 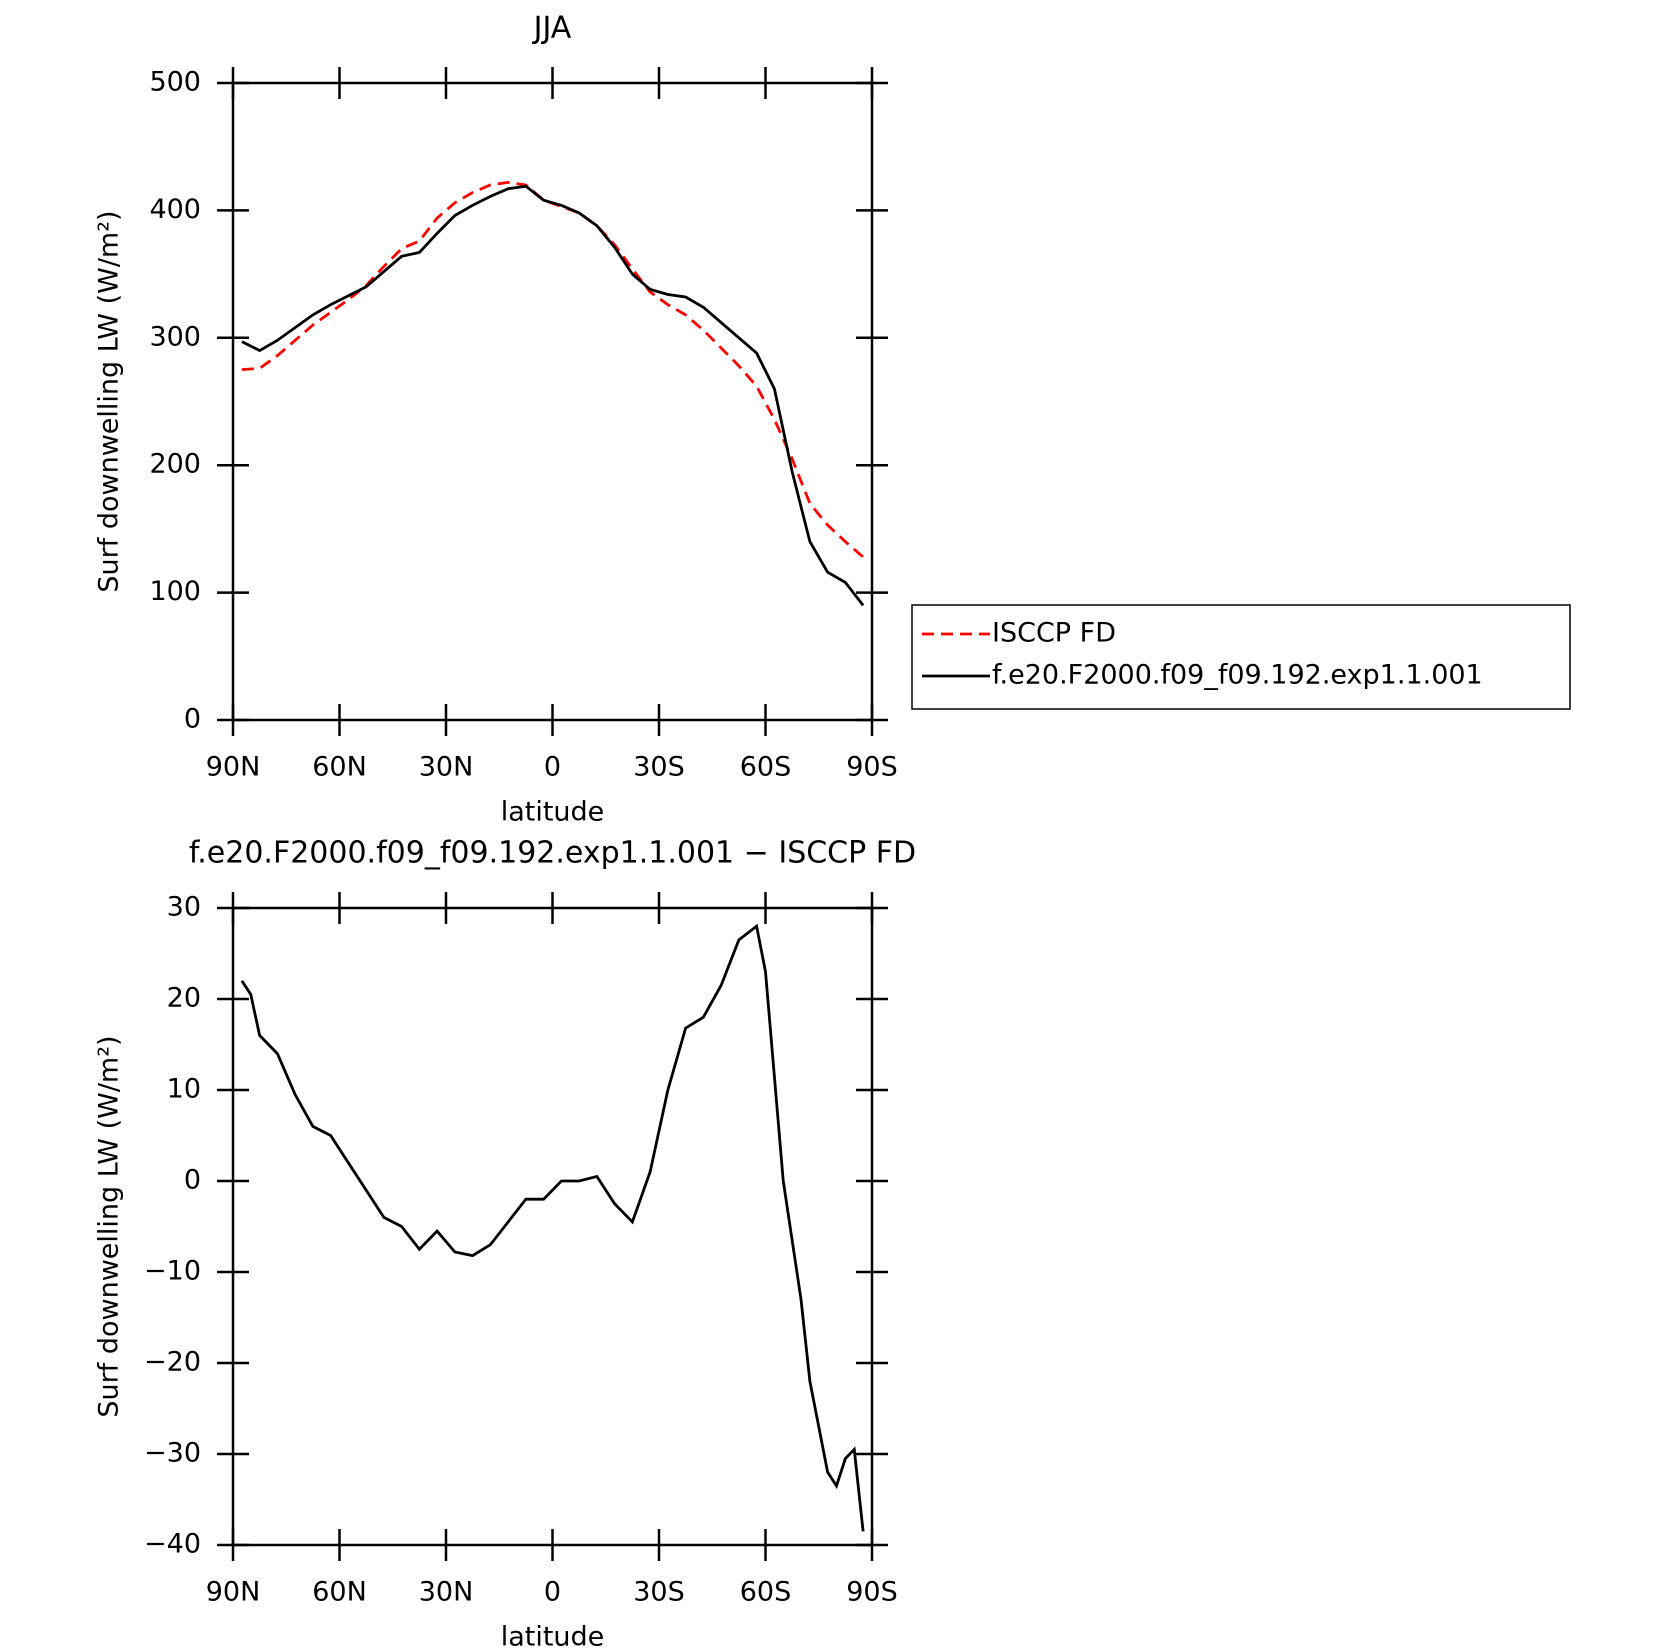 I want to click on y-tick-label: −40, so click(x=172, y=1544).